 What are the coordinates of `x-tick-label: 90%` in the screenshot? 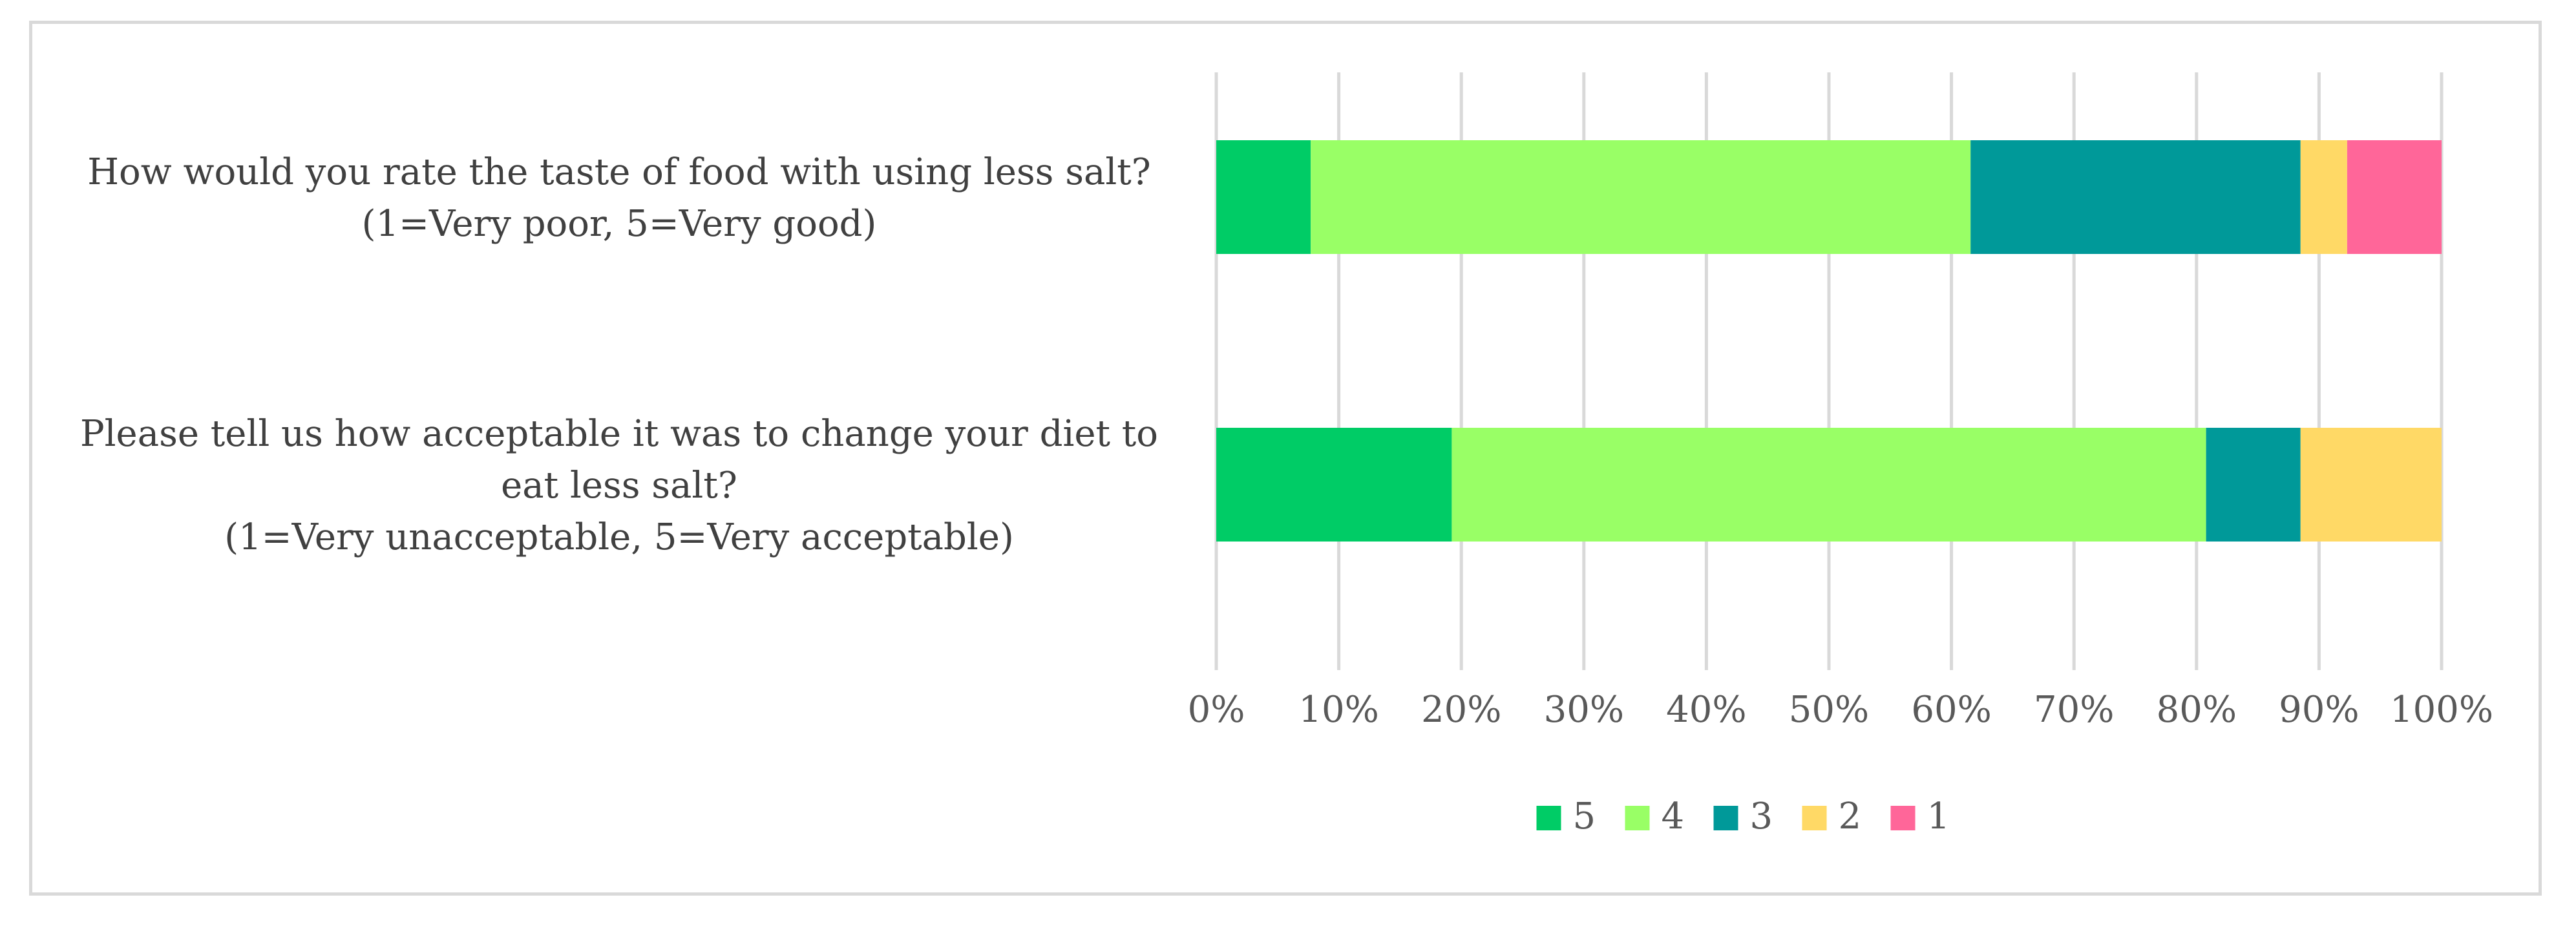 It's located at (2319, 710).